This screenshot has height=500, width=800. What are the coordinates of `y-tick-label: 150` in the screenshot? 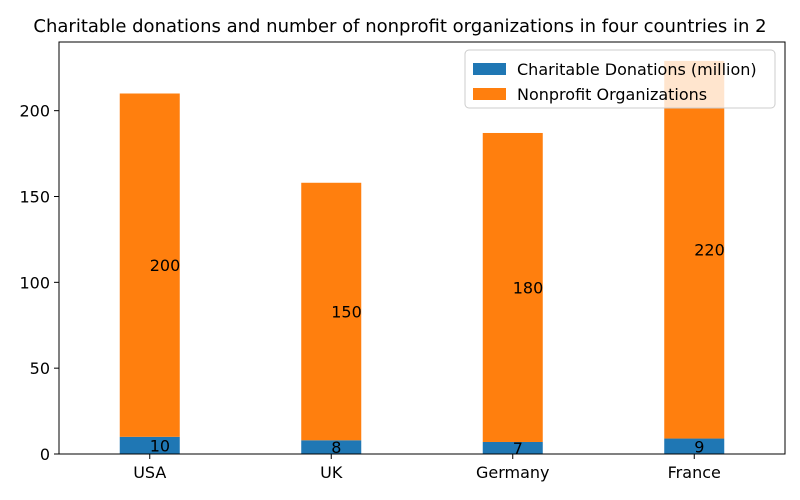 It's located at (34, 197).